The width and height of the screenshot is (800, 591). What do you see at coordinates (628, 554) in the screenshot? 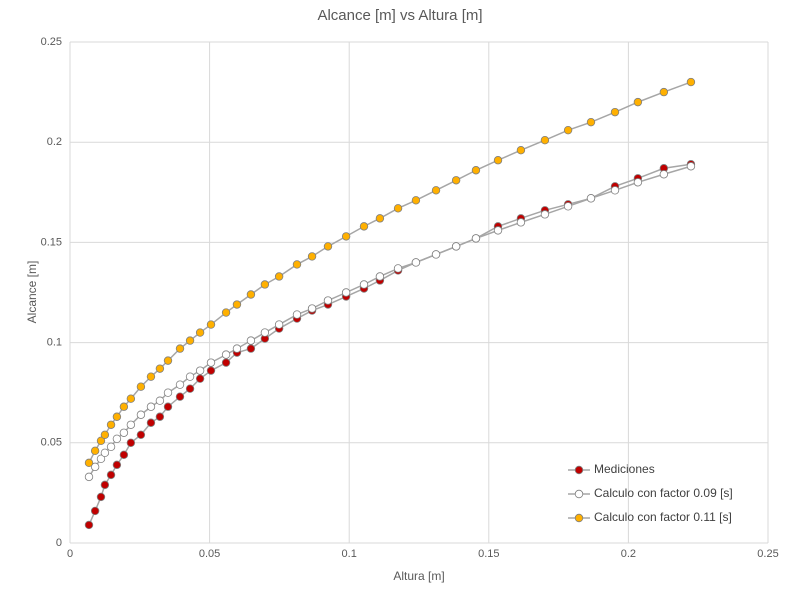
I see `x-tick-label: 0.2` at bounding box center [628, 554].